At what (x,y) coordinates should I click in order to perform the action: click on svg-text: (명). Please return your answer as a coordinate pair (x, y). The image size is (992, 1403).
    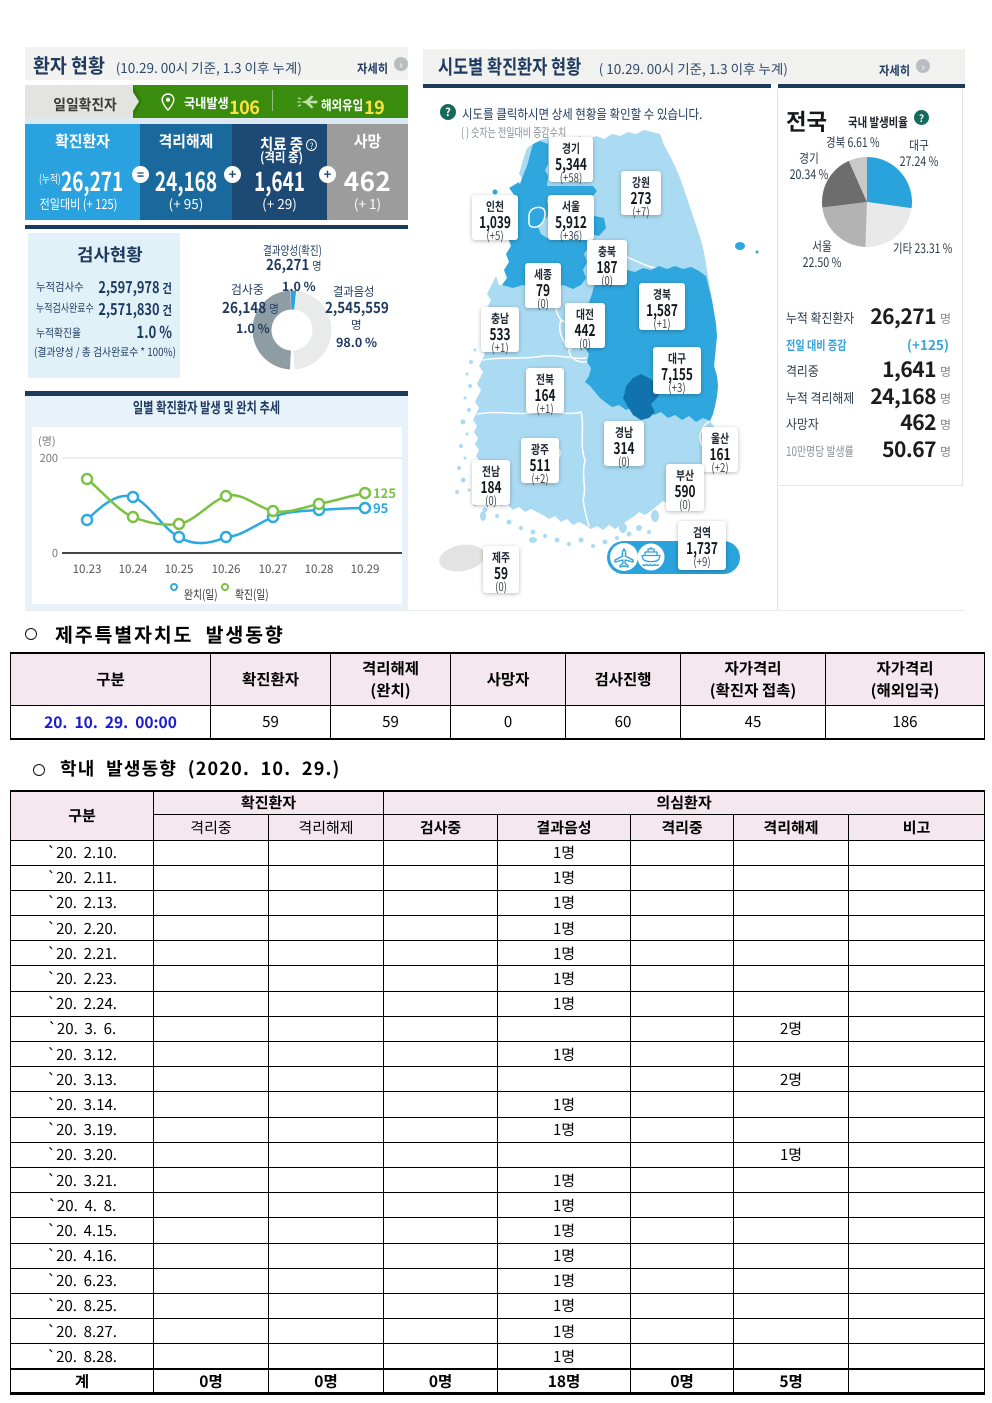
    Looking at the image, I should click on (47, 441).